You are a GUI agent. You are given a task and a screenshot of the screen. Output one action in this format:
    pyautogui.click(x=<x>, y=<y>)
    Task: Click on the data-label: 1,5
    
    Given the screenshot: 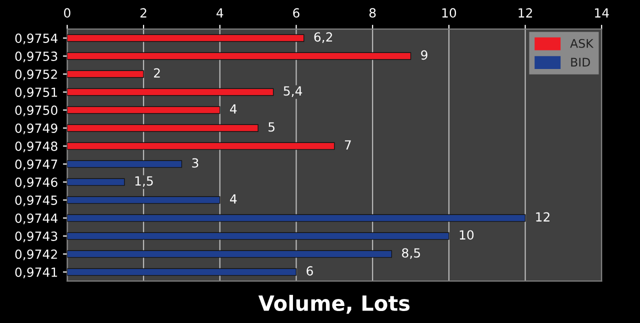 What is the action you would take?
    pyautogui.click(x=144, y=181)
    